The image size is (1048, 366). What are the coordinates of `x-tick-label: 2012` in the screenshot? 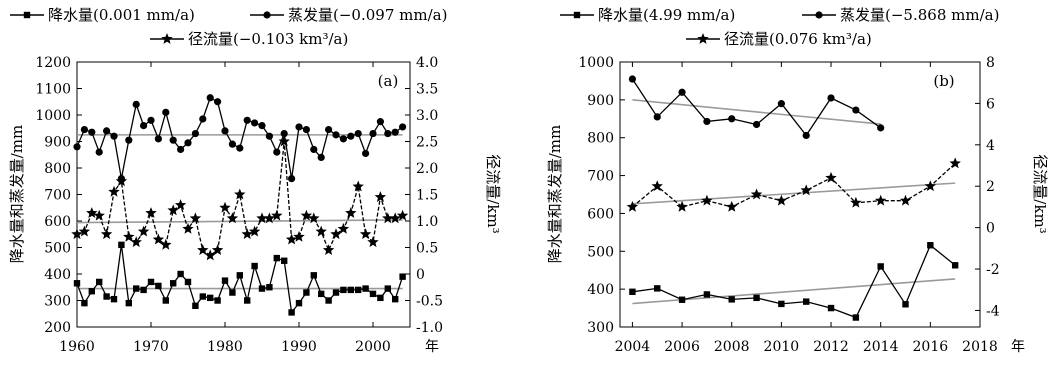 It's located at (831, 347).